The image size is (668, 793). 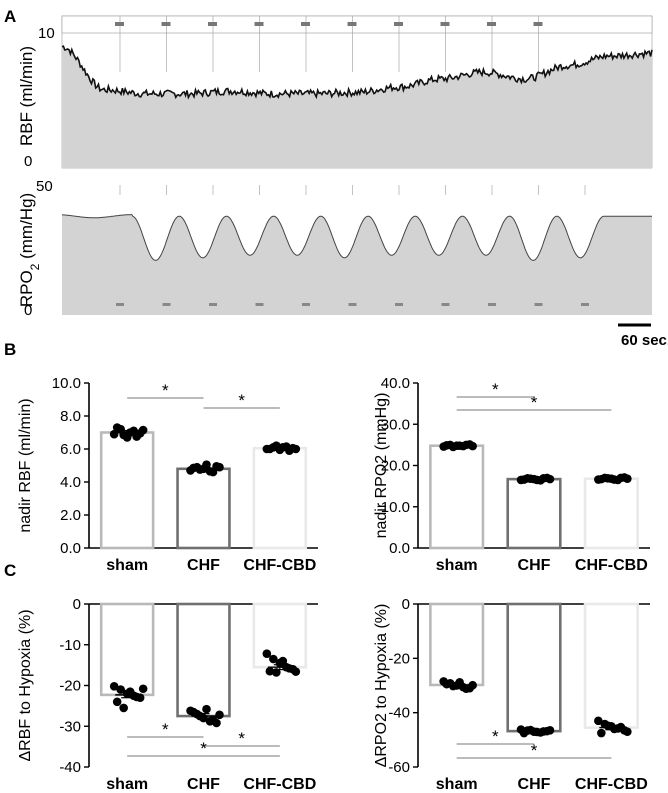 I want to click on y-tick-label: 6.0, so click(x=70, y=449).